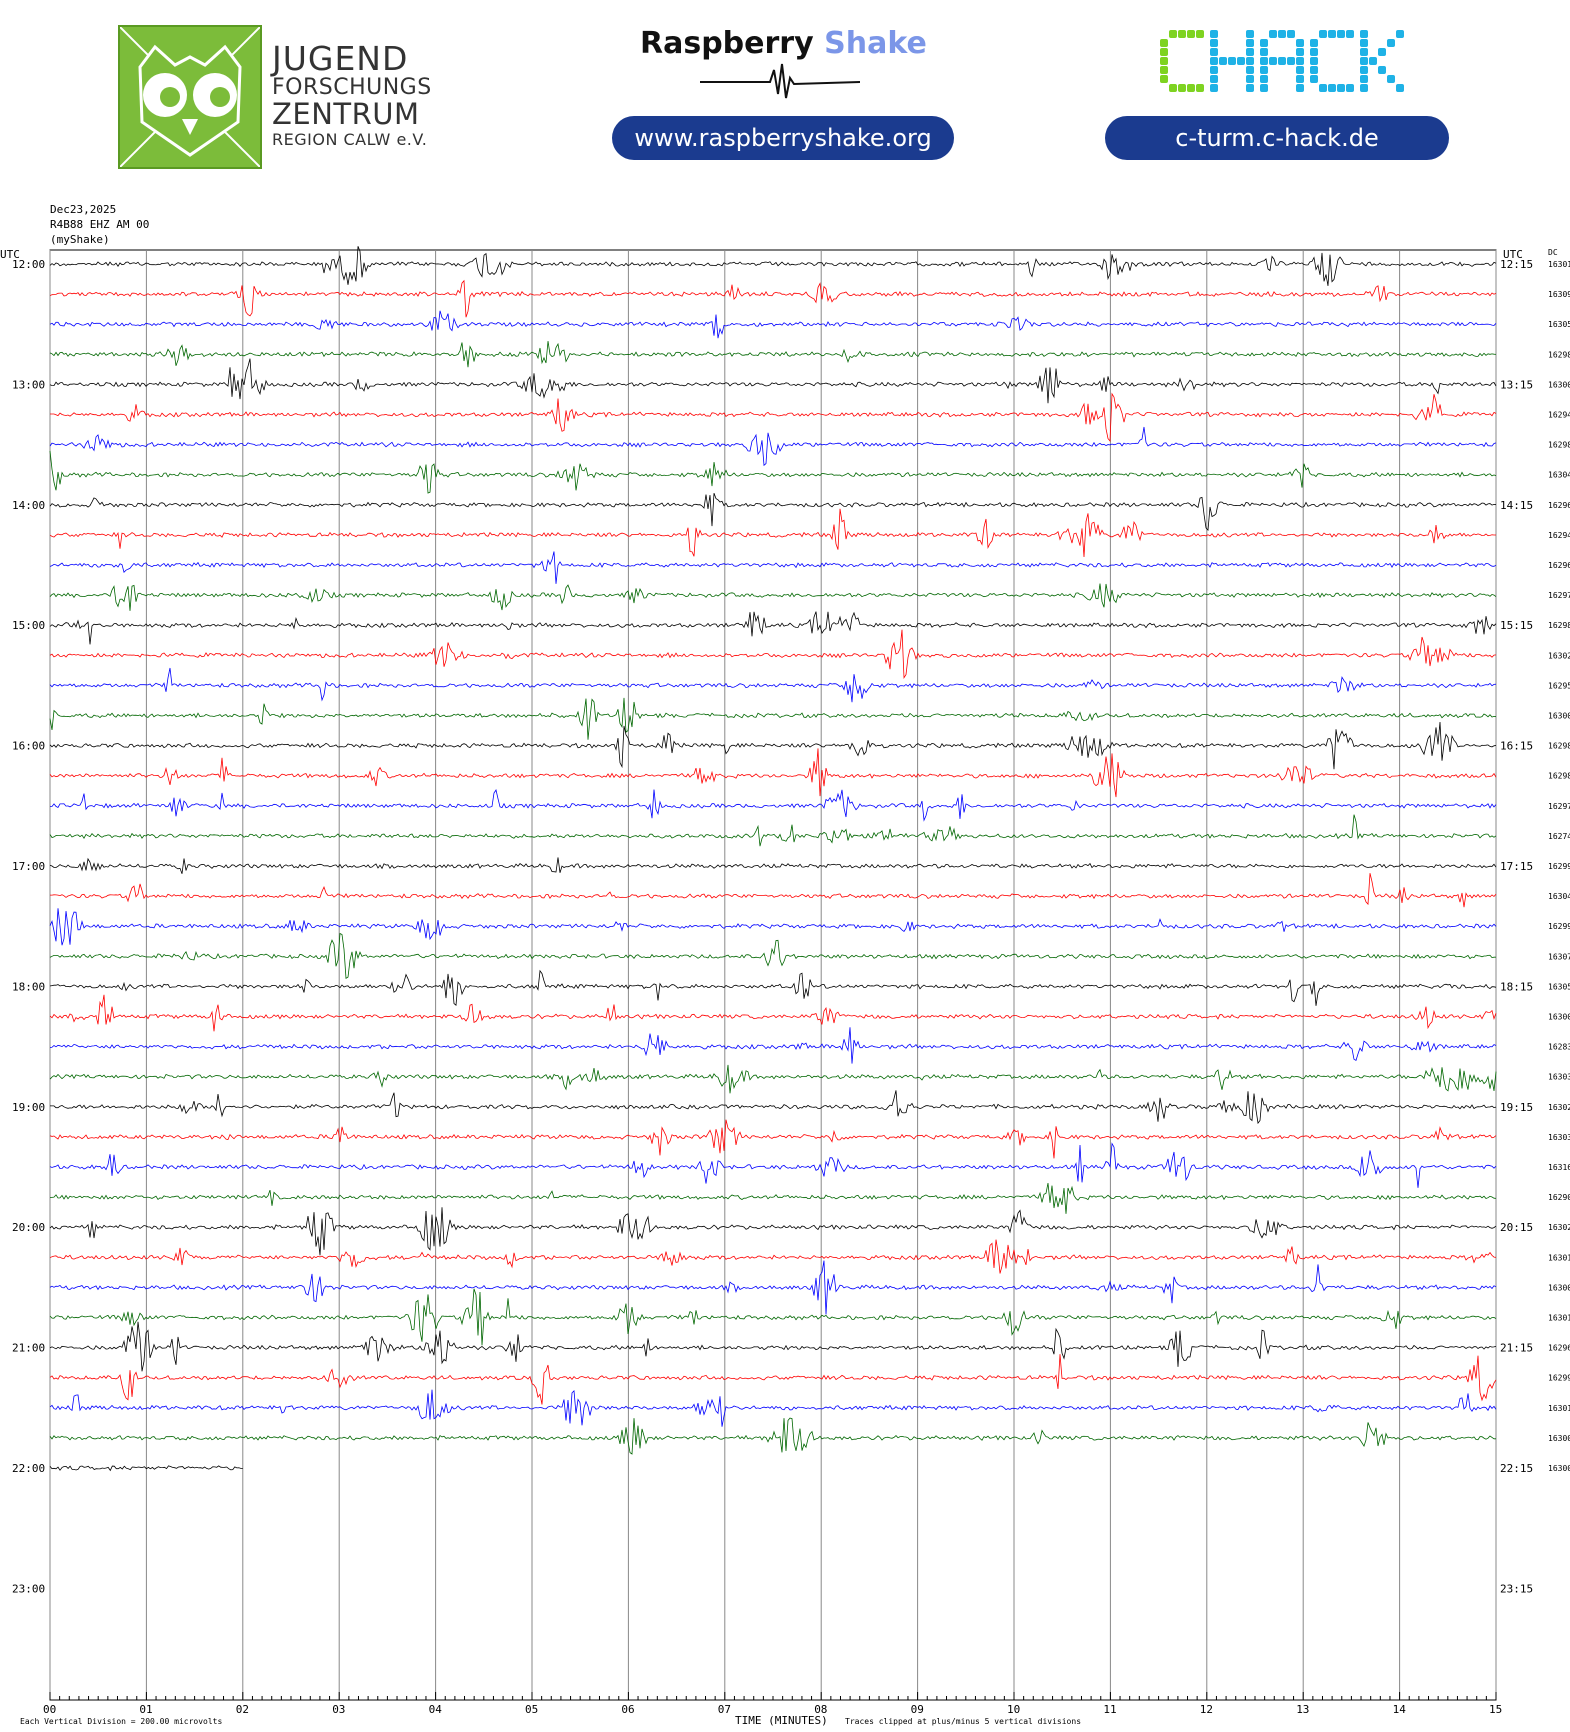 This screenshot has height=1732, width=1570. I want to click on x-axis-title: TIME (MINUTES), so click(781, 1720).